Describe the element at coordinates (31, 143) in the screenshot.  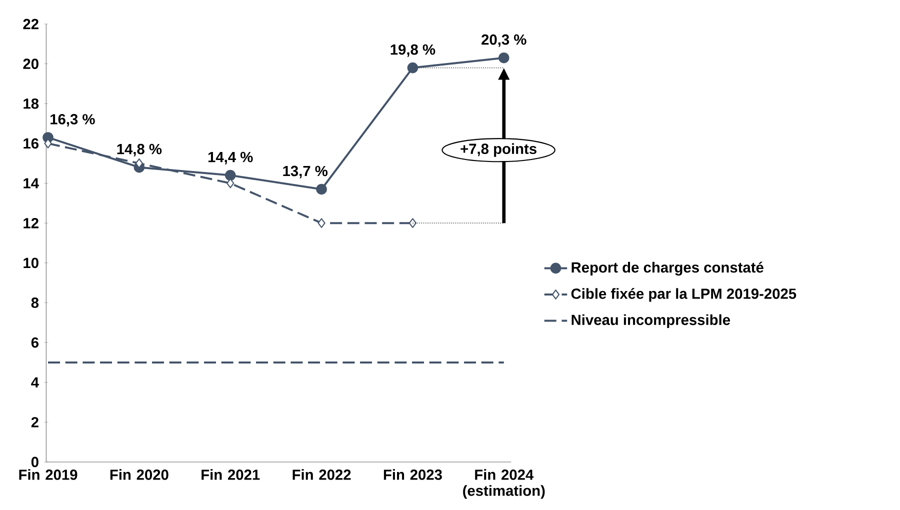
I see `y-tick-label: 16` at that location.